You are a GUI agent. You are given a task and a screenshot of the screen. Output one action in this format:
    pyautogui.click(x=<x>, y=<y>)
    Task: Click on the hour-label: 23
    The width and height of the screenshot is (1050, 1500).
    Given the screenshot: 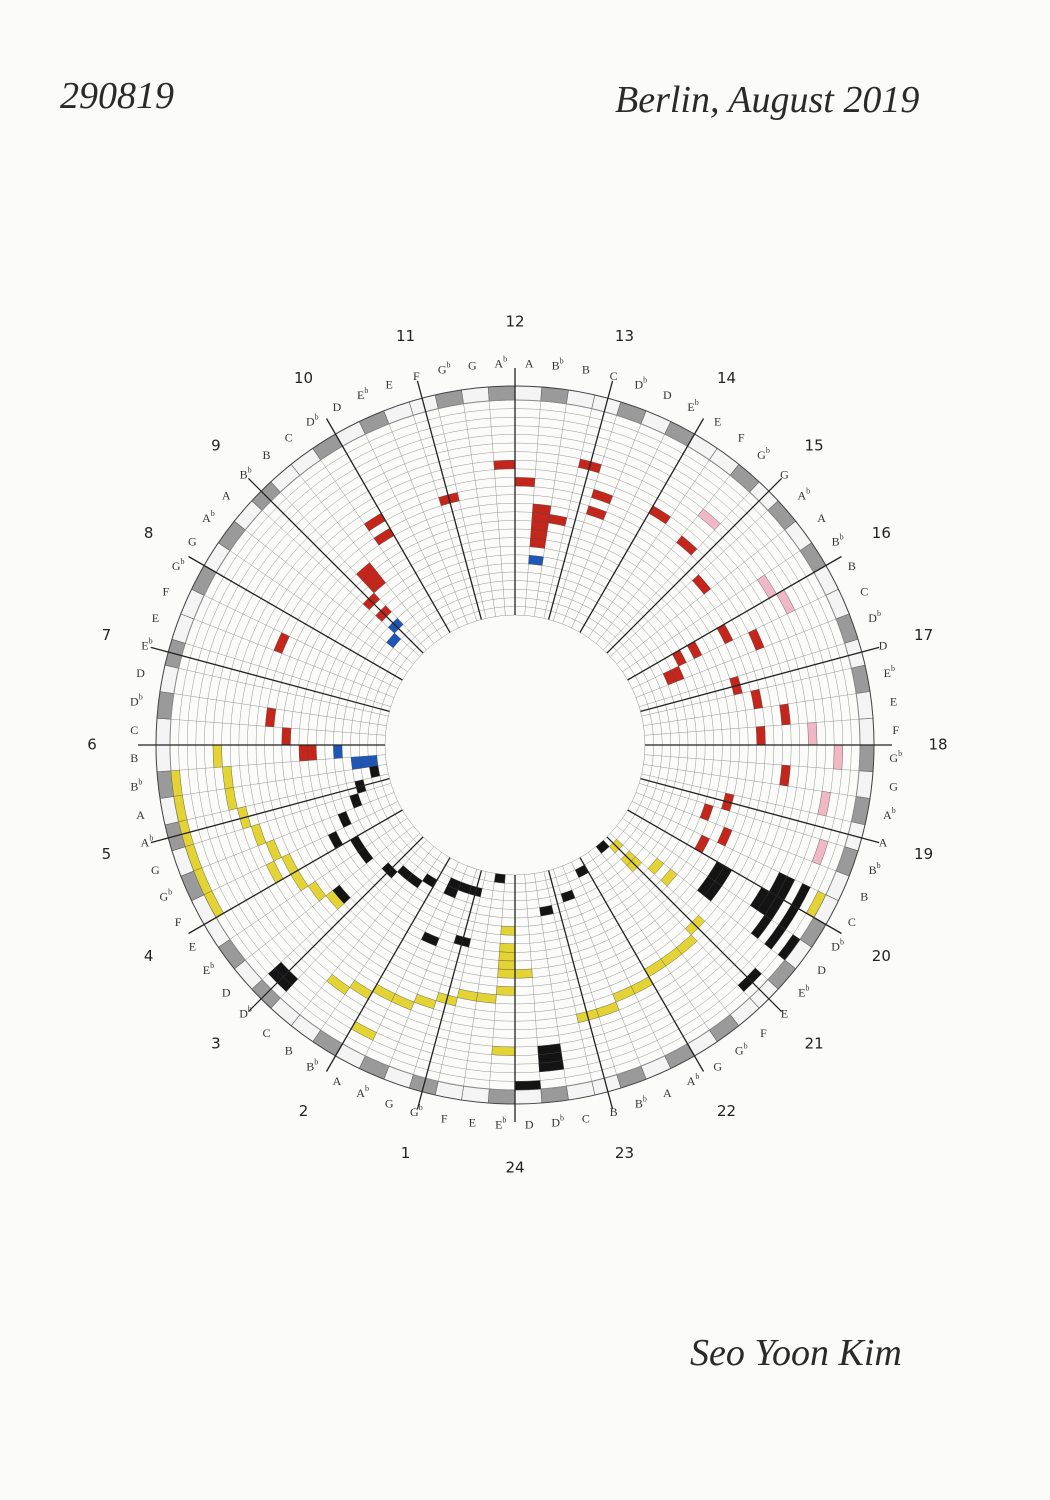 What is the action you would take?
    pyautogui.click(x=624, y=1153)
    